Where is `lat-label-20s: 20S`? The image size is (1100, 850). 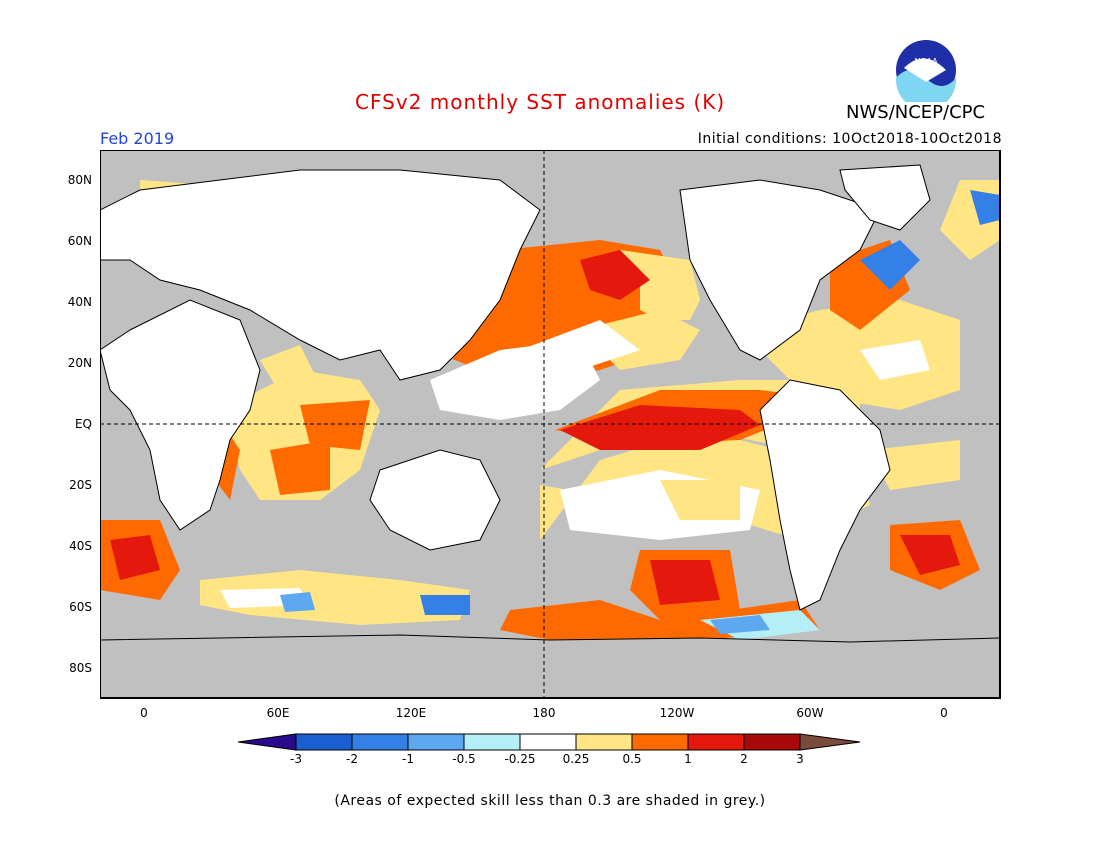
lat-label-20s: 20S is located at coordinates (80, 485).